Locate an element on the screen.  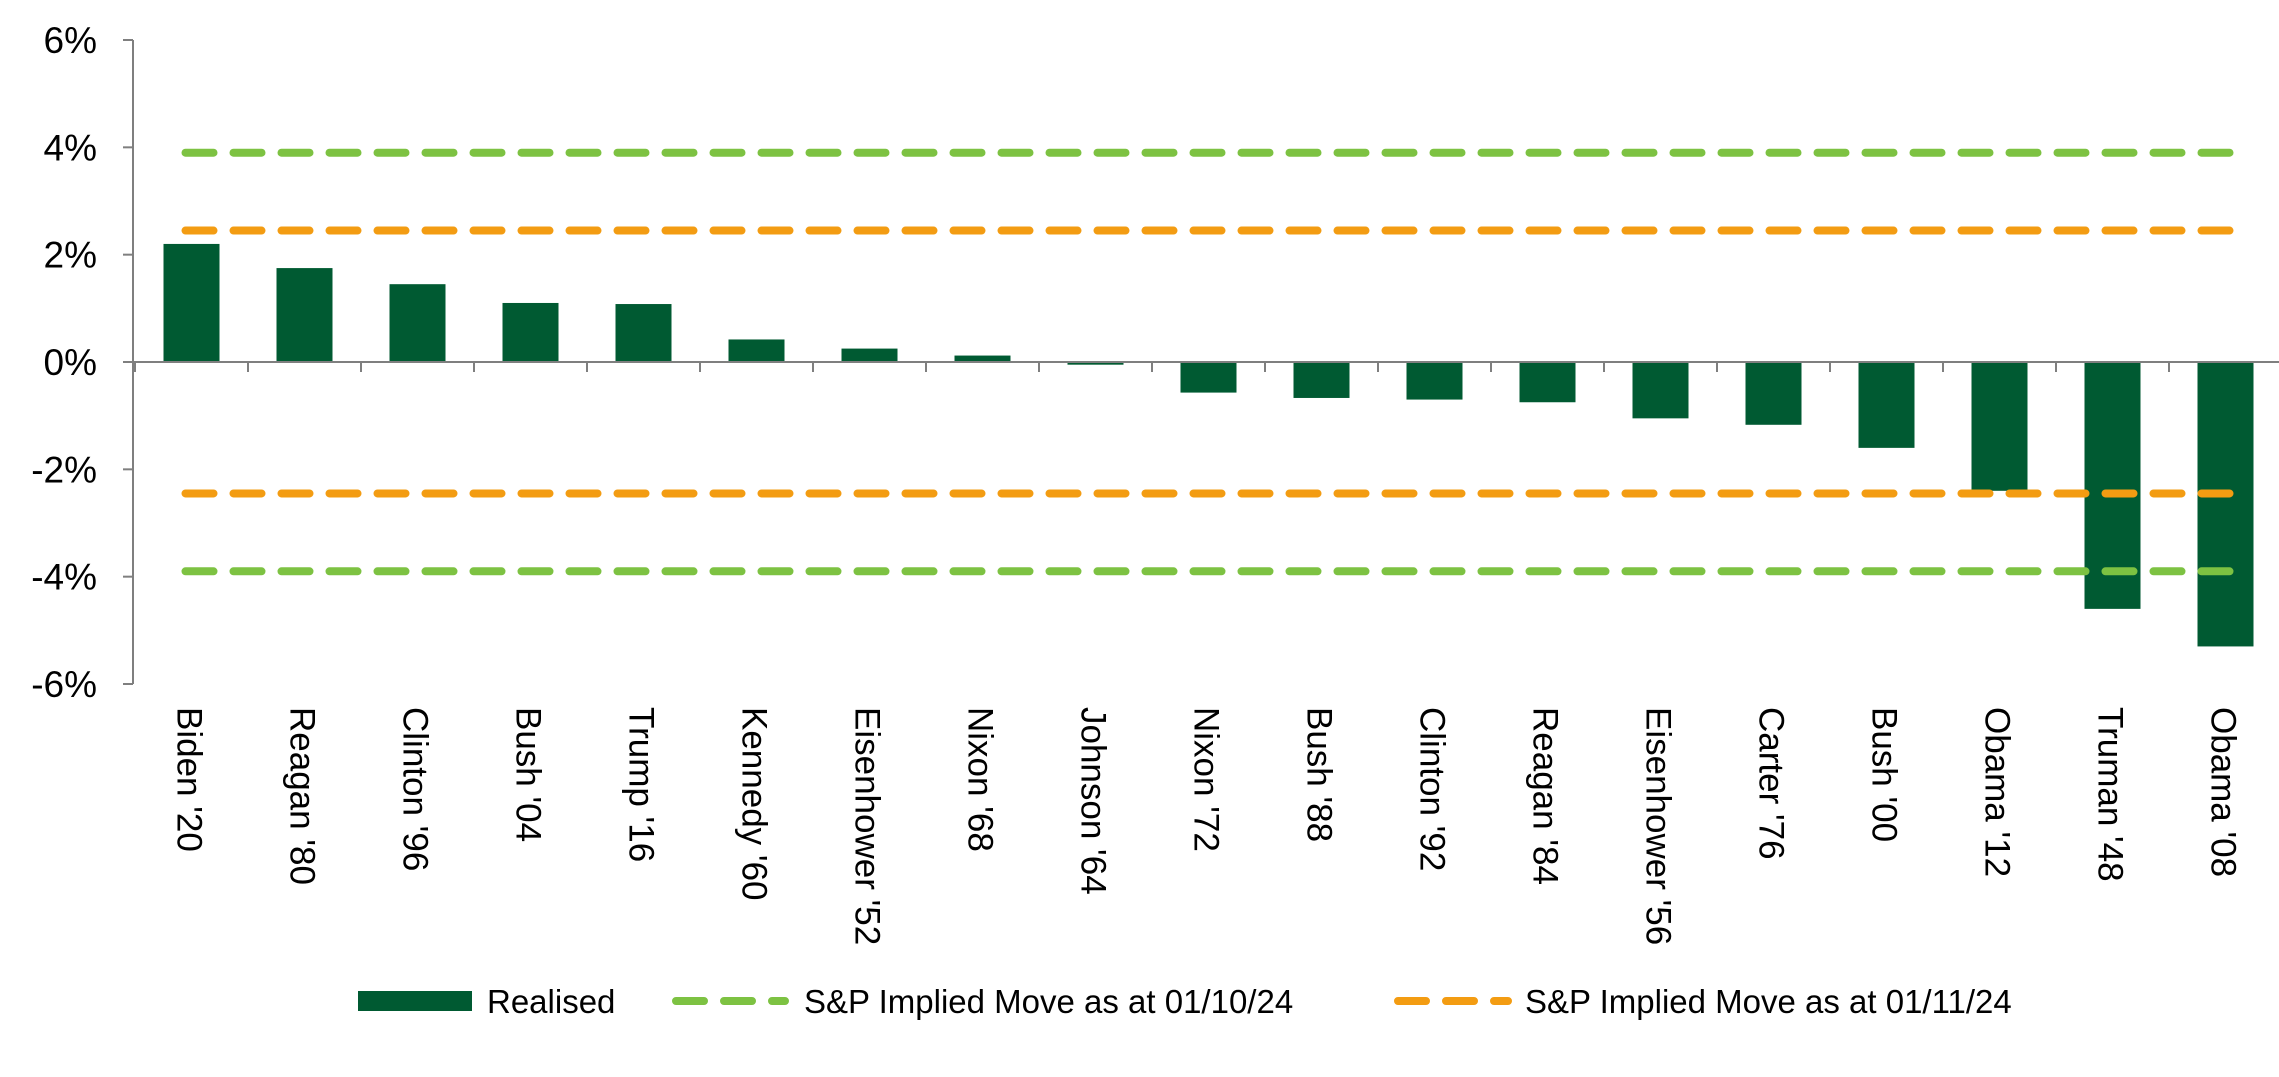
legend-label-2: S&P Implied Move as at 01/11/24 is located at coordinates (1768, 1001).